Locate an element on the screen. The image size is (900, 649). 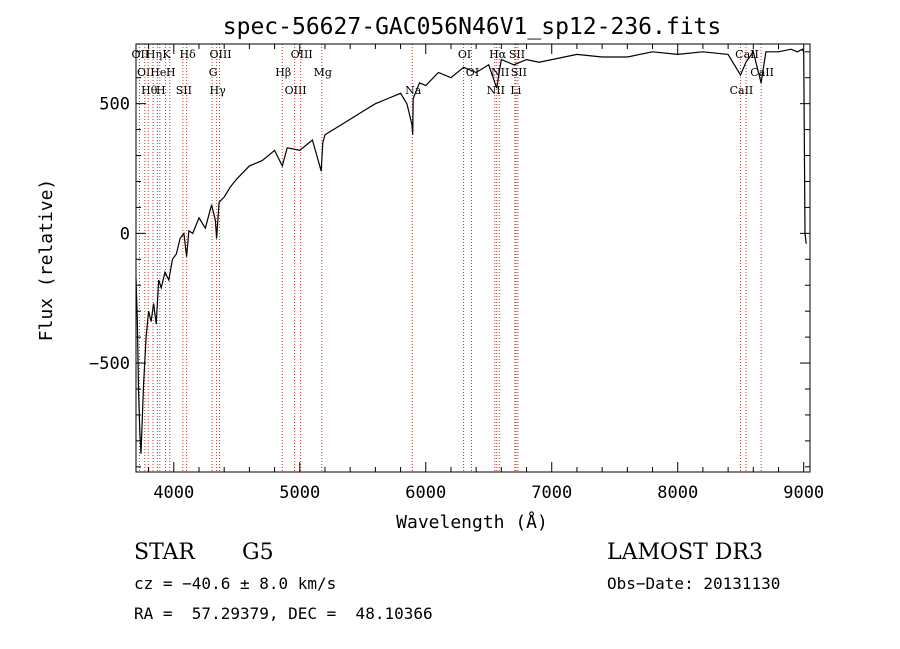
observation-date: Obs−Date: 20131130 is located at coordinates (694, 583).